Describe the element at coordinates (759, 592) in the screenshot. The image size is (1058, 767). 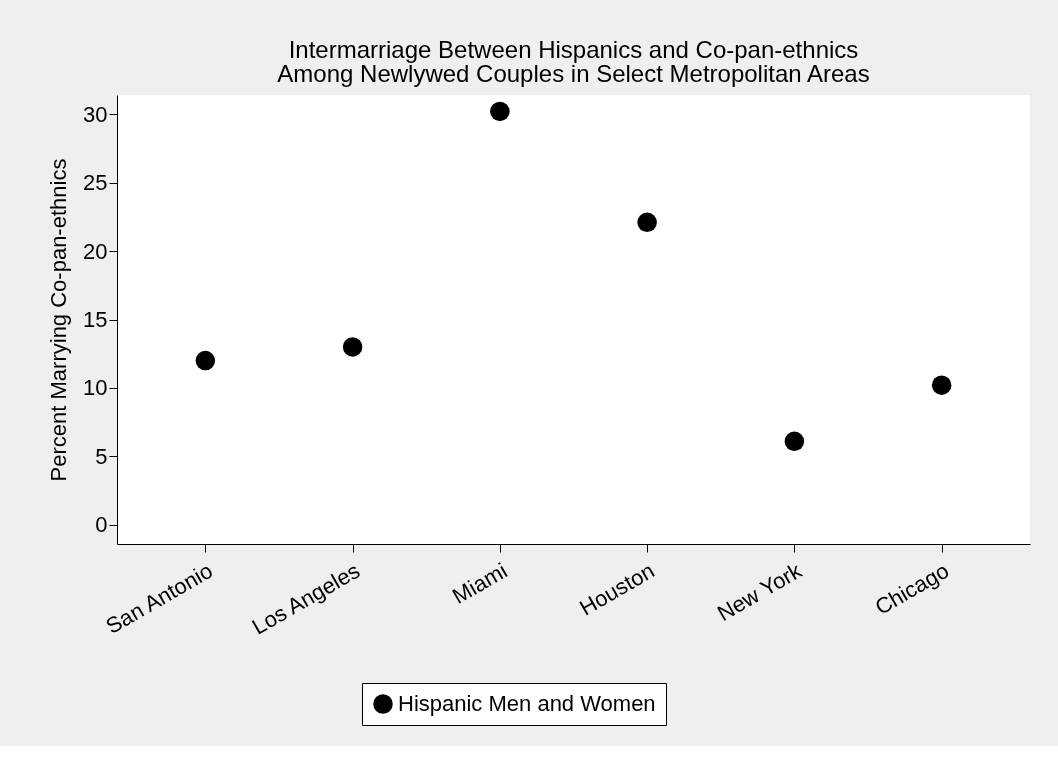
I see `x-tick-label: New York` at that location.